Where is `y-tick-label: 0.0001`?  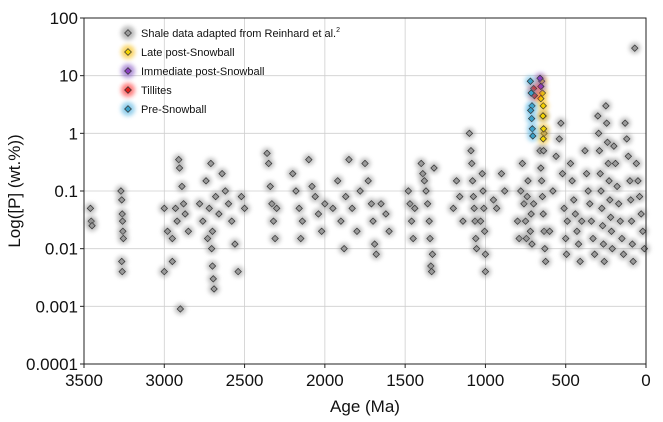
y-tick-label: 0.0001 is located at coordinates (52, 364).